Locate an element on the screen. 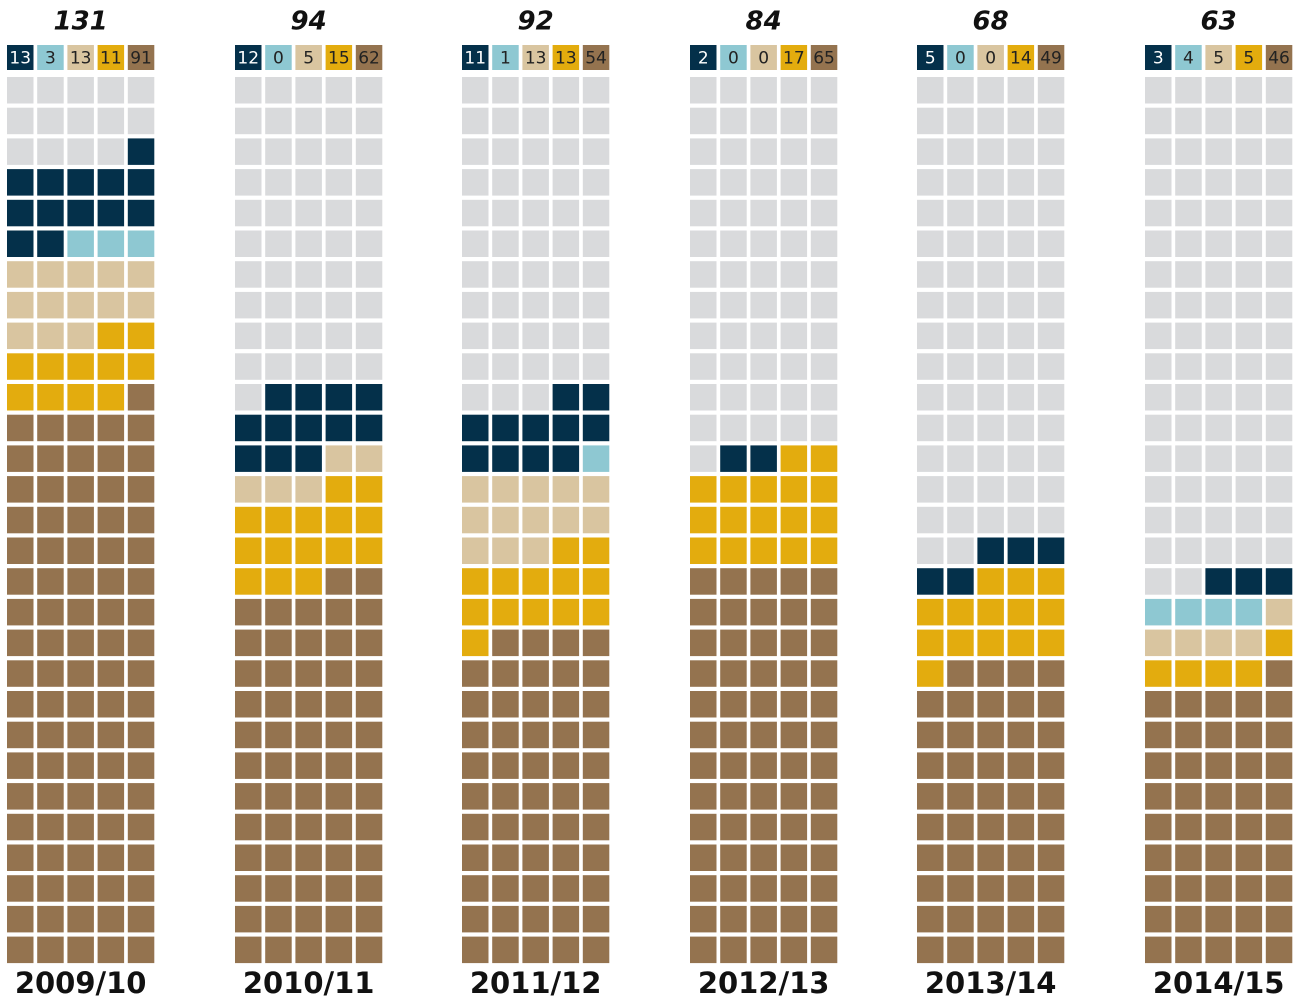  header-value: 5 is located at coordinates (930, 59).